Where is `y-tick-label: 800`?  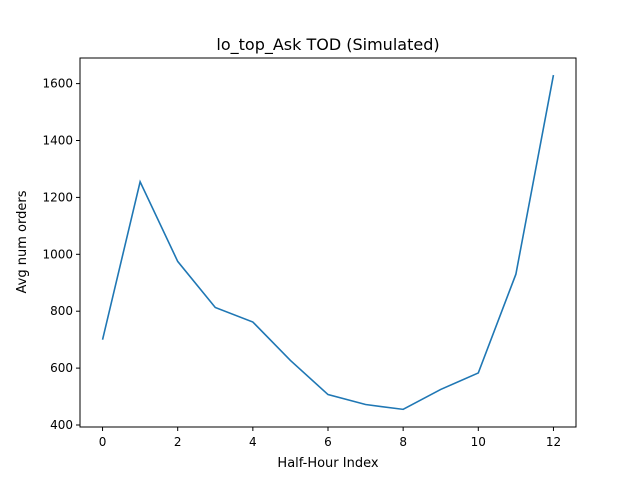 y-tick-label: 800 is located at coordinates (61, 311).